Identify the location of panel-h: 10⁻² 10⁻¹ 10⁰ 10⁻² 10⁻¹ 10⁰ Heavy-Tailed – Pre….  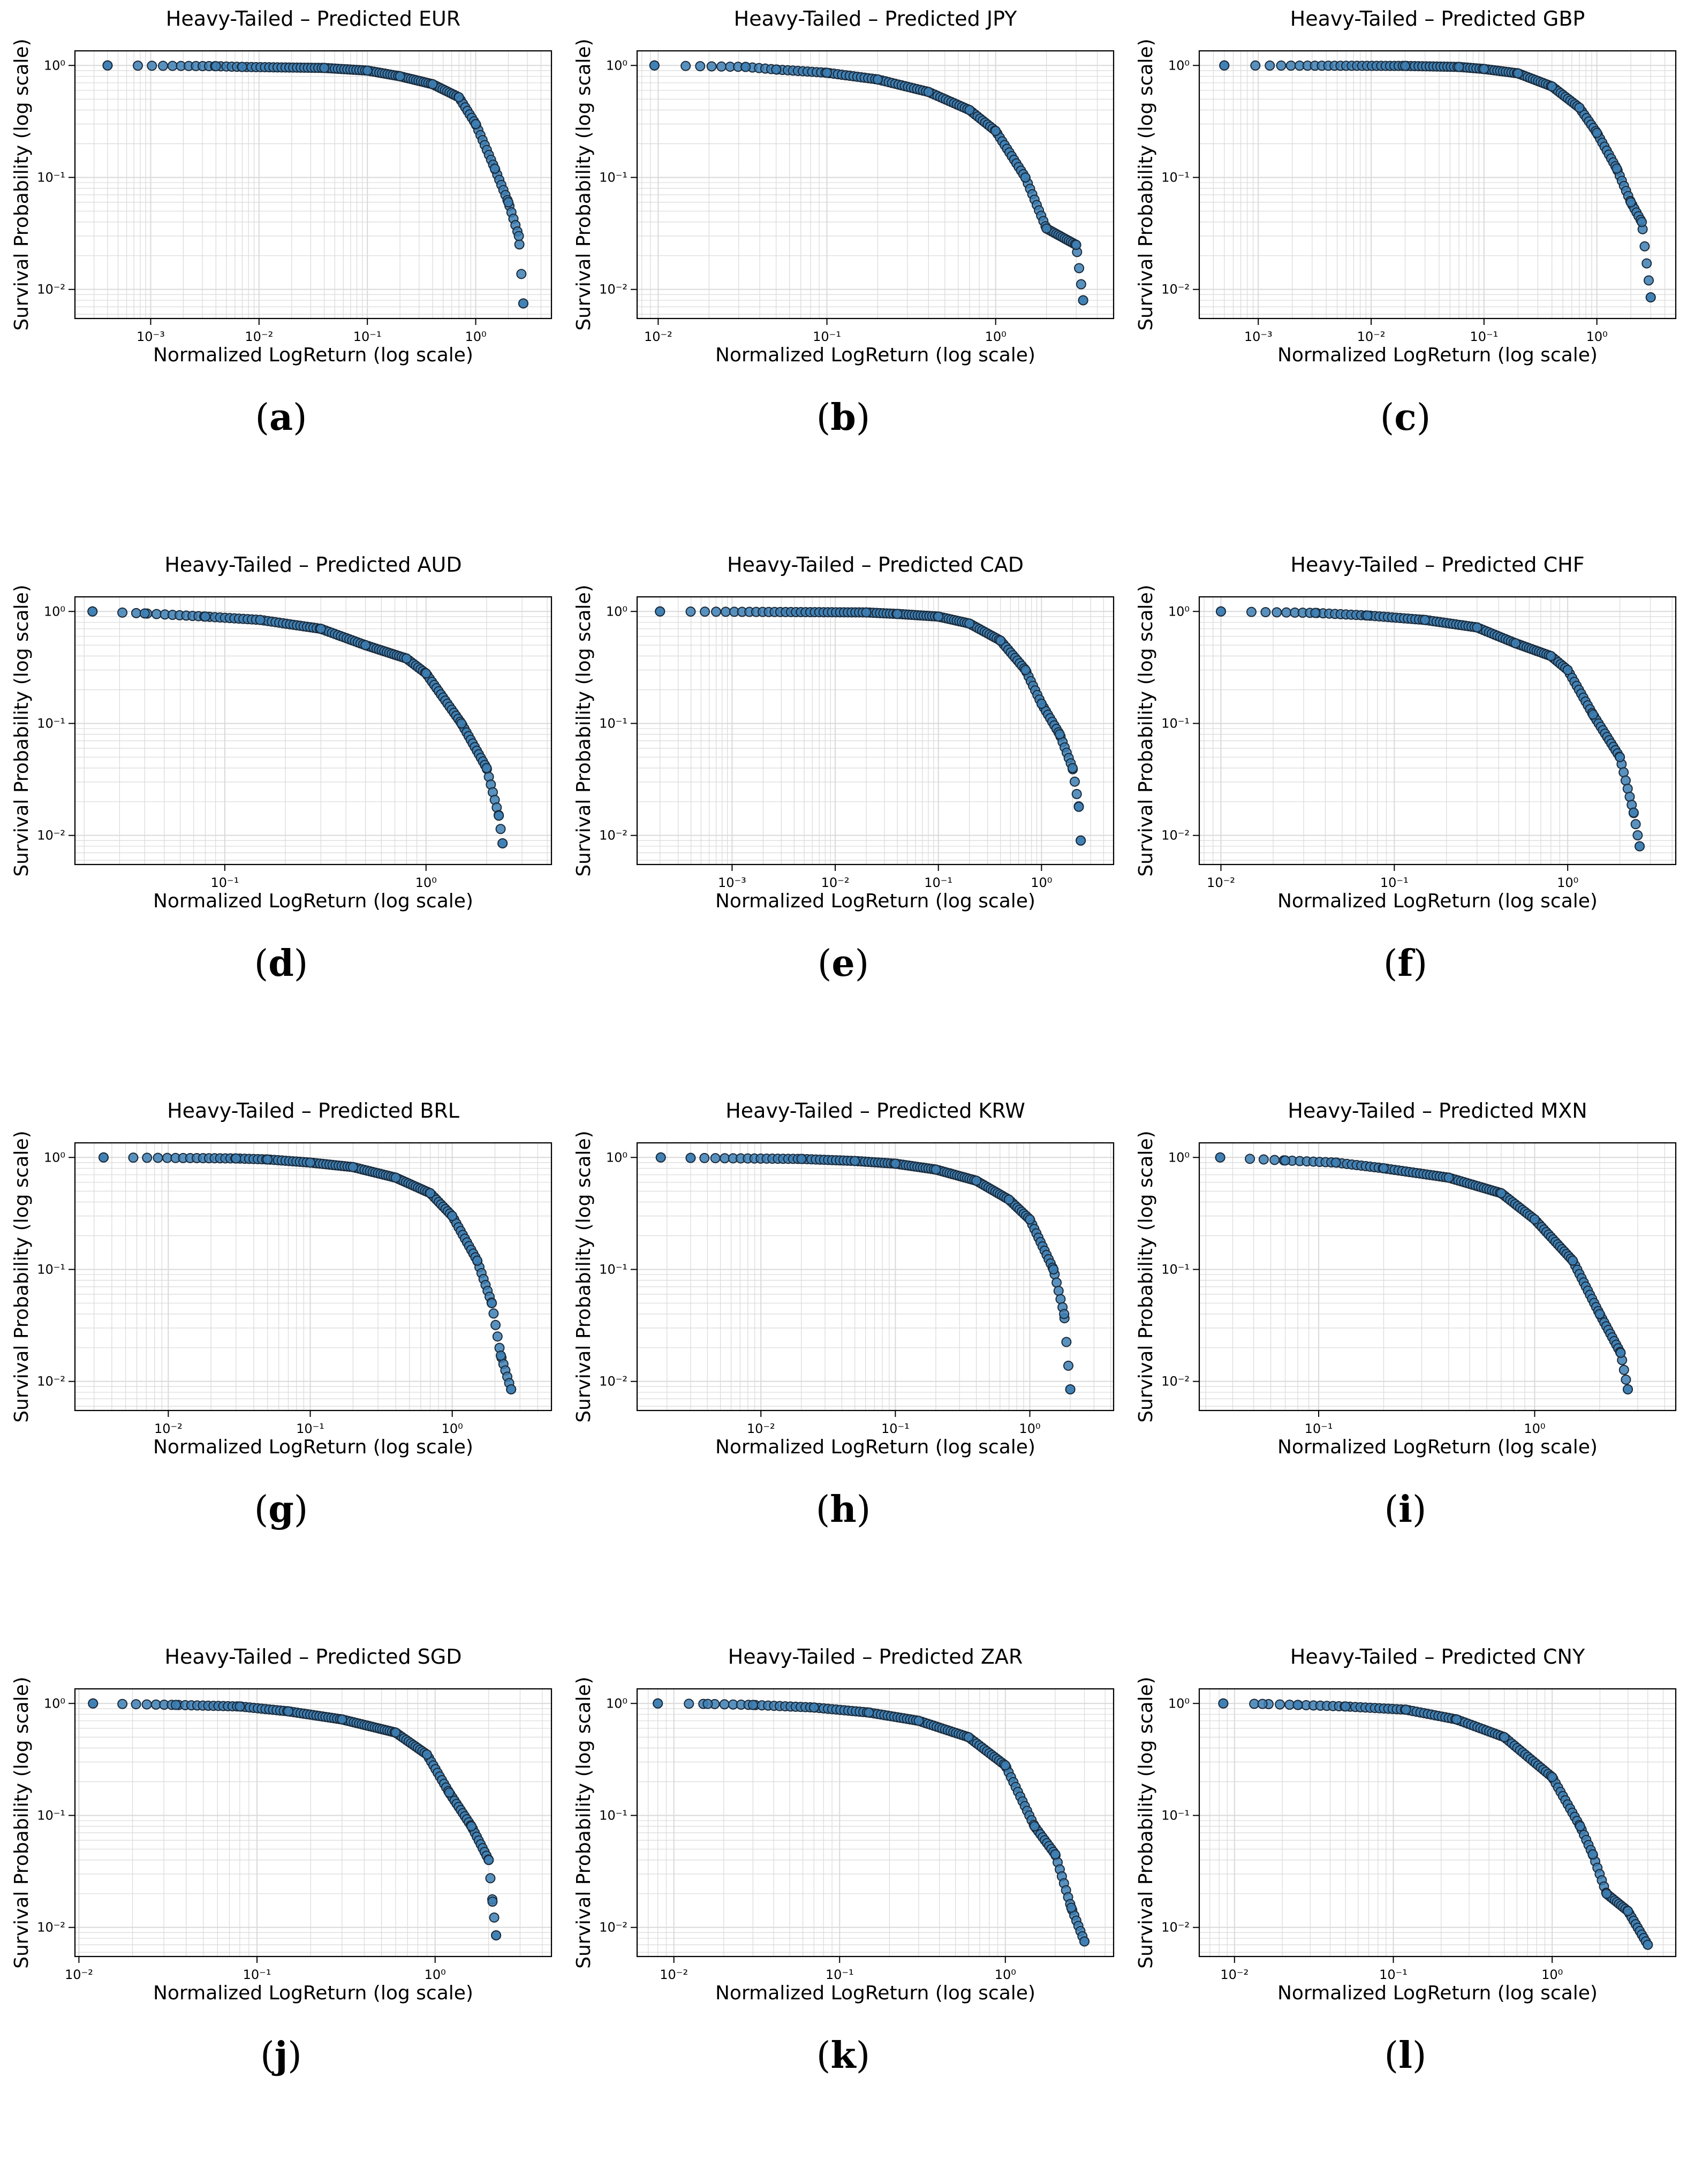
(843, 1365).